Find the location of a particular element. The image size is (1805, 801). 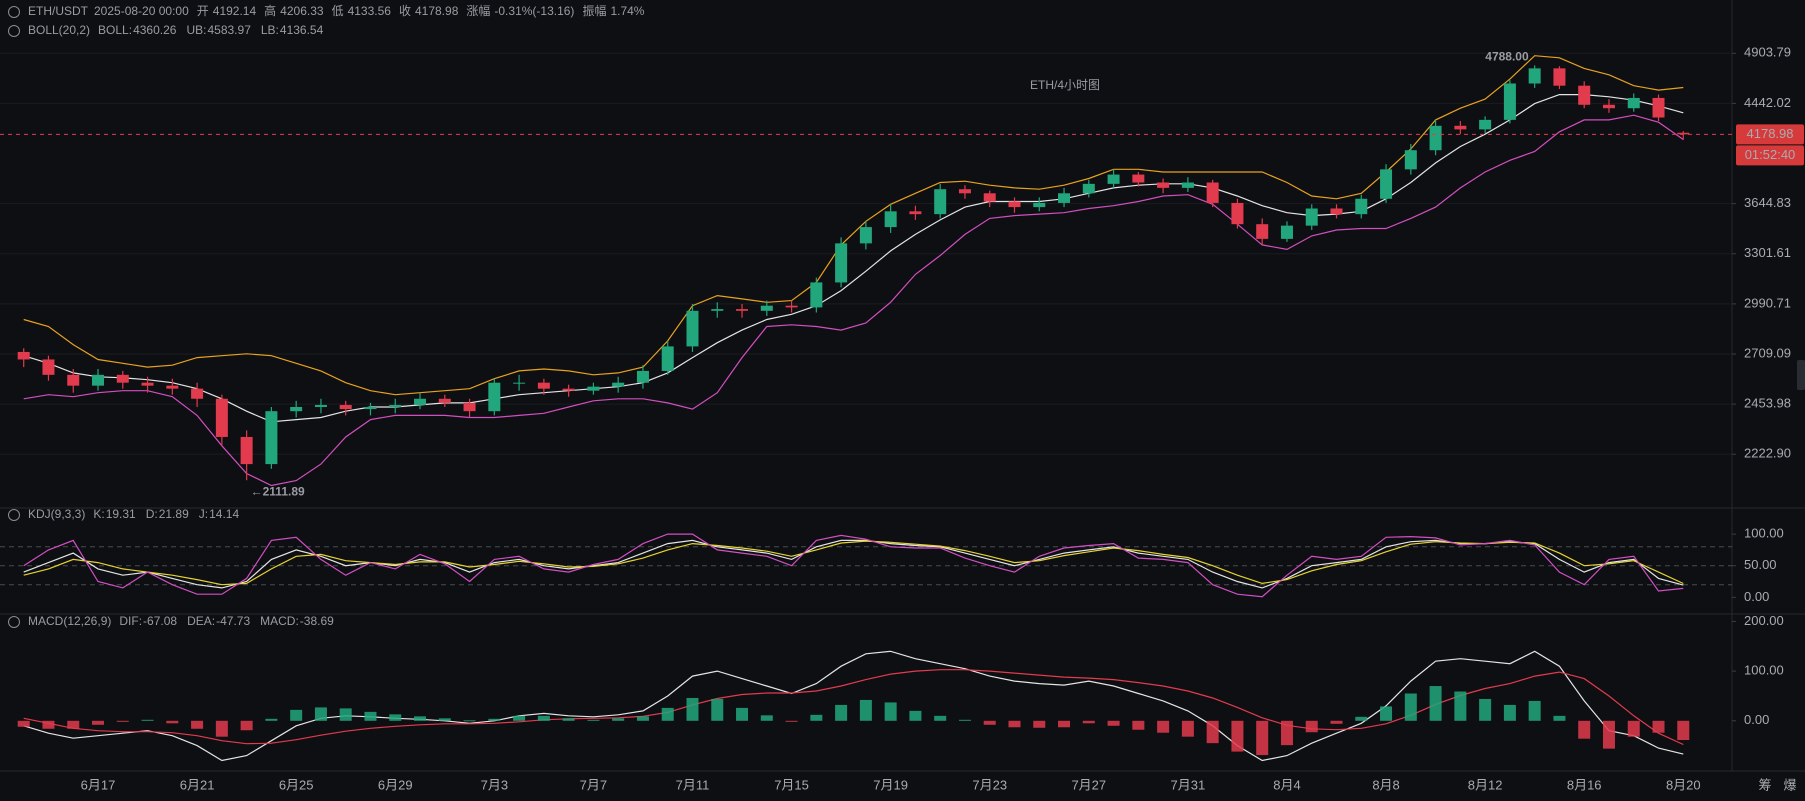

toolbar-button: 爆 is located at coordinates (1789, 784).